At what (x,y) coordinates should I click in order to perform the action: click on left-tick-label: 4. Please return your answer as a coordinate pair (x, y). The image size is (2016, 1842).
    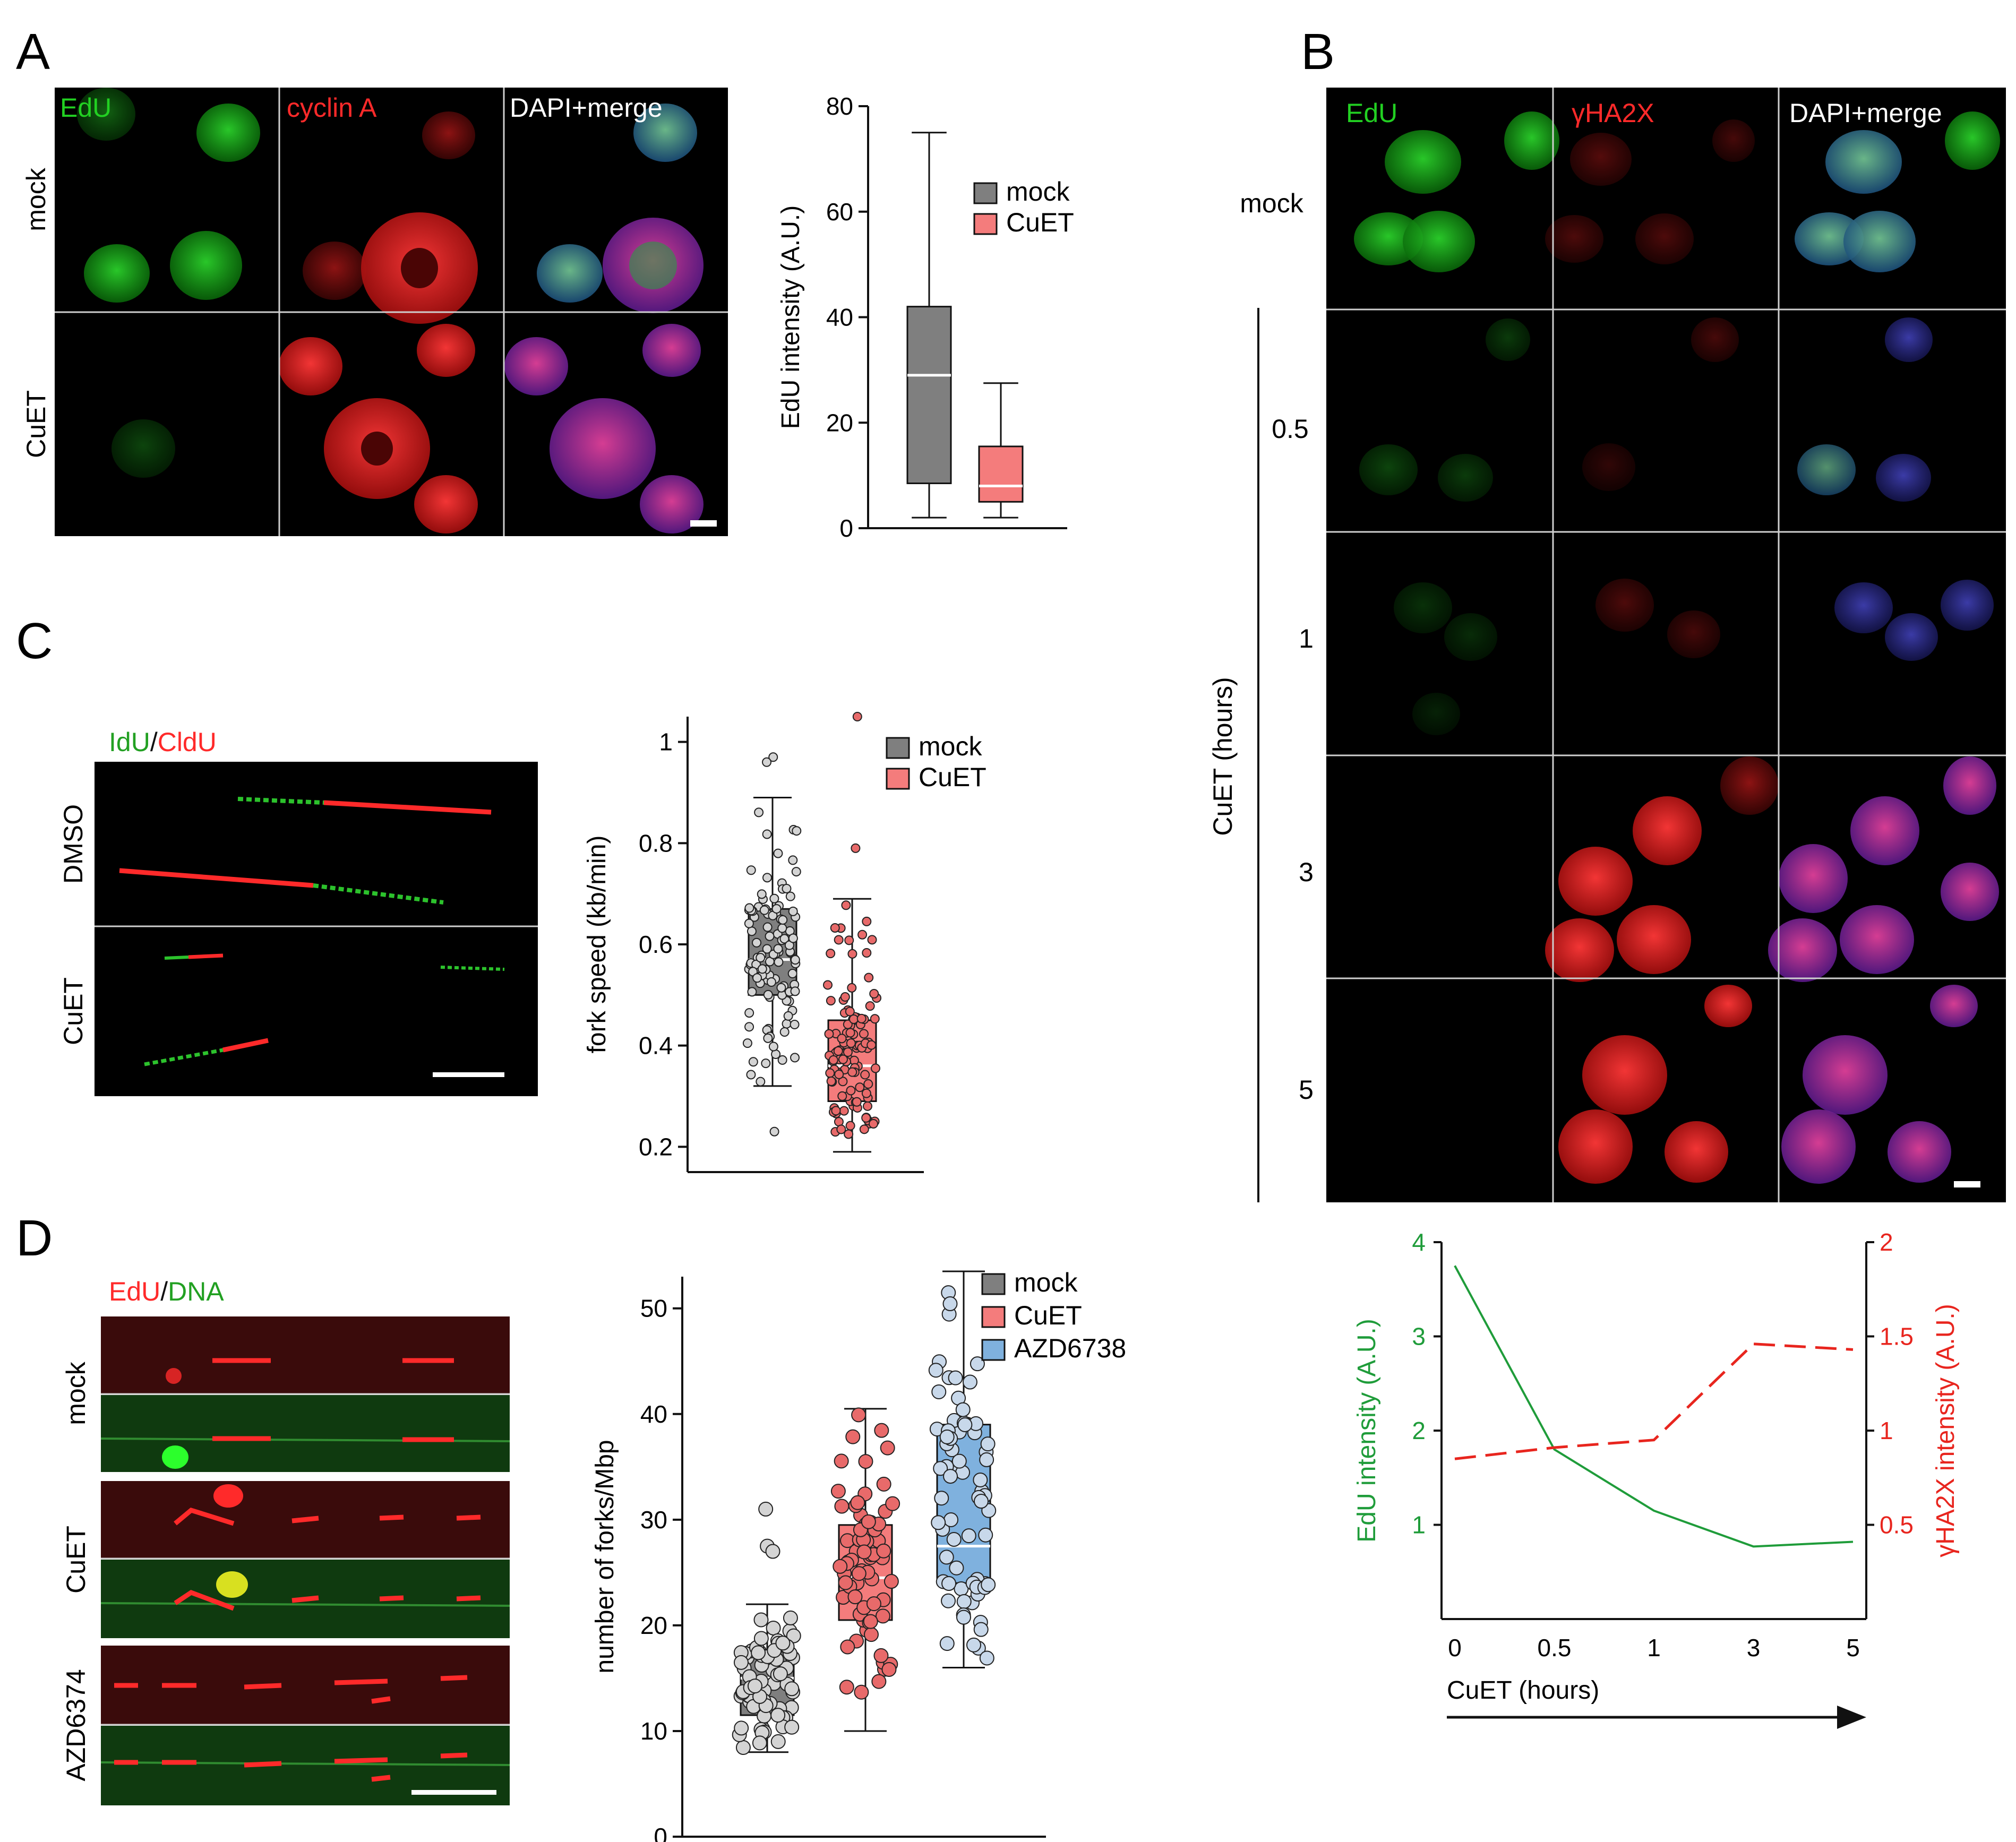
    Looking at the image, I should click on (1419, 1242).